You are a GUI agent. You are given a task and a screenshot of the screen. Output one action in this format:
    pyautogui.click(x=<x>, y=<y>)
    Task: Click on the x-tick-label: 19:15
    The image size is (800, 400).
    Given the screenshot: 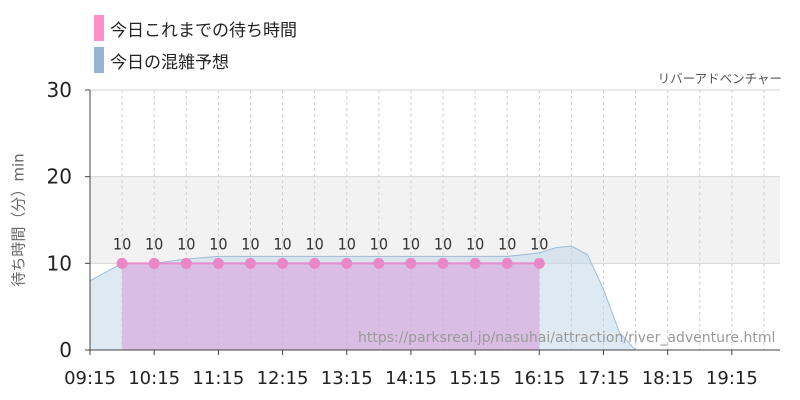 What is the action you would take?
    pyautogui.click(x=732, y=378)
    